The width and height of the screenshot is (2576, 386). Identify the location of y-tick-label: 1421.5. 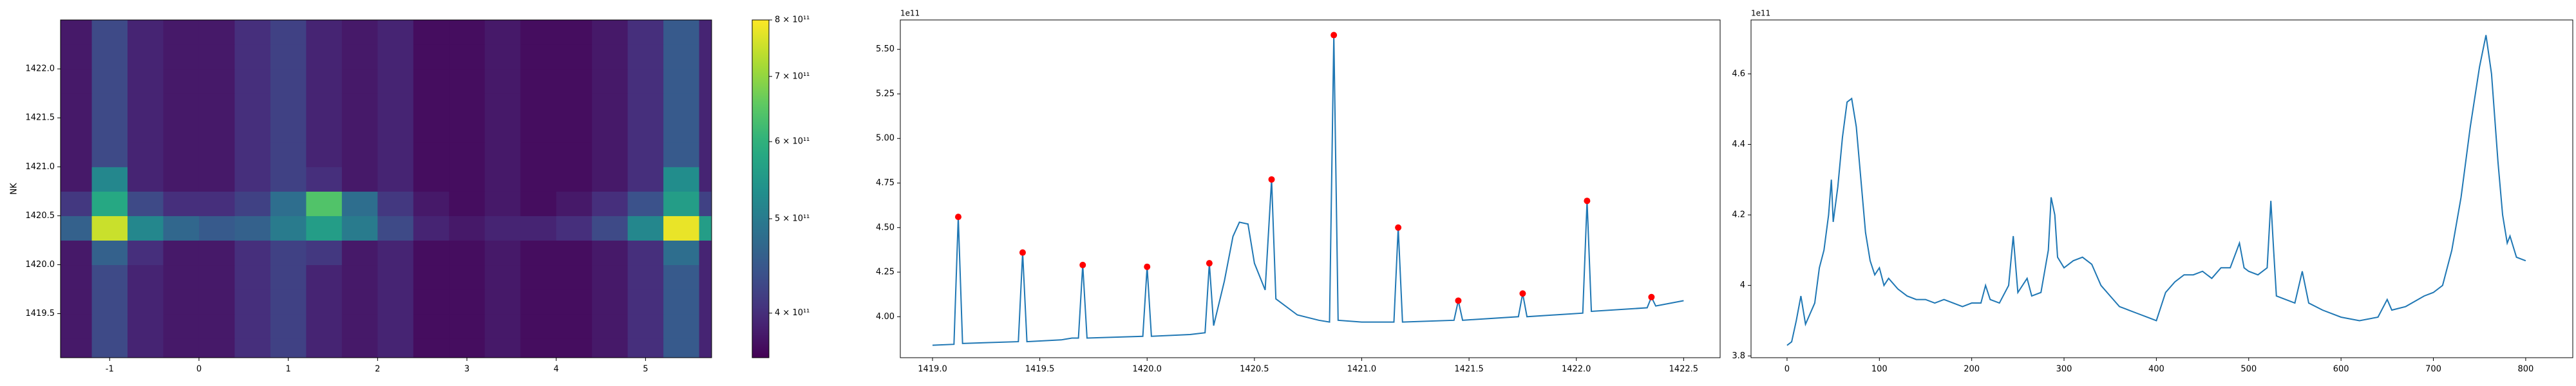
(40, 118).